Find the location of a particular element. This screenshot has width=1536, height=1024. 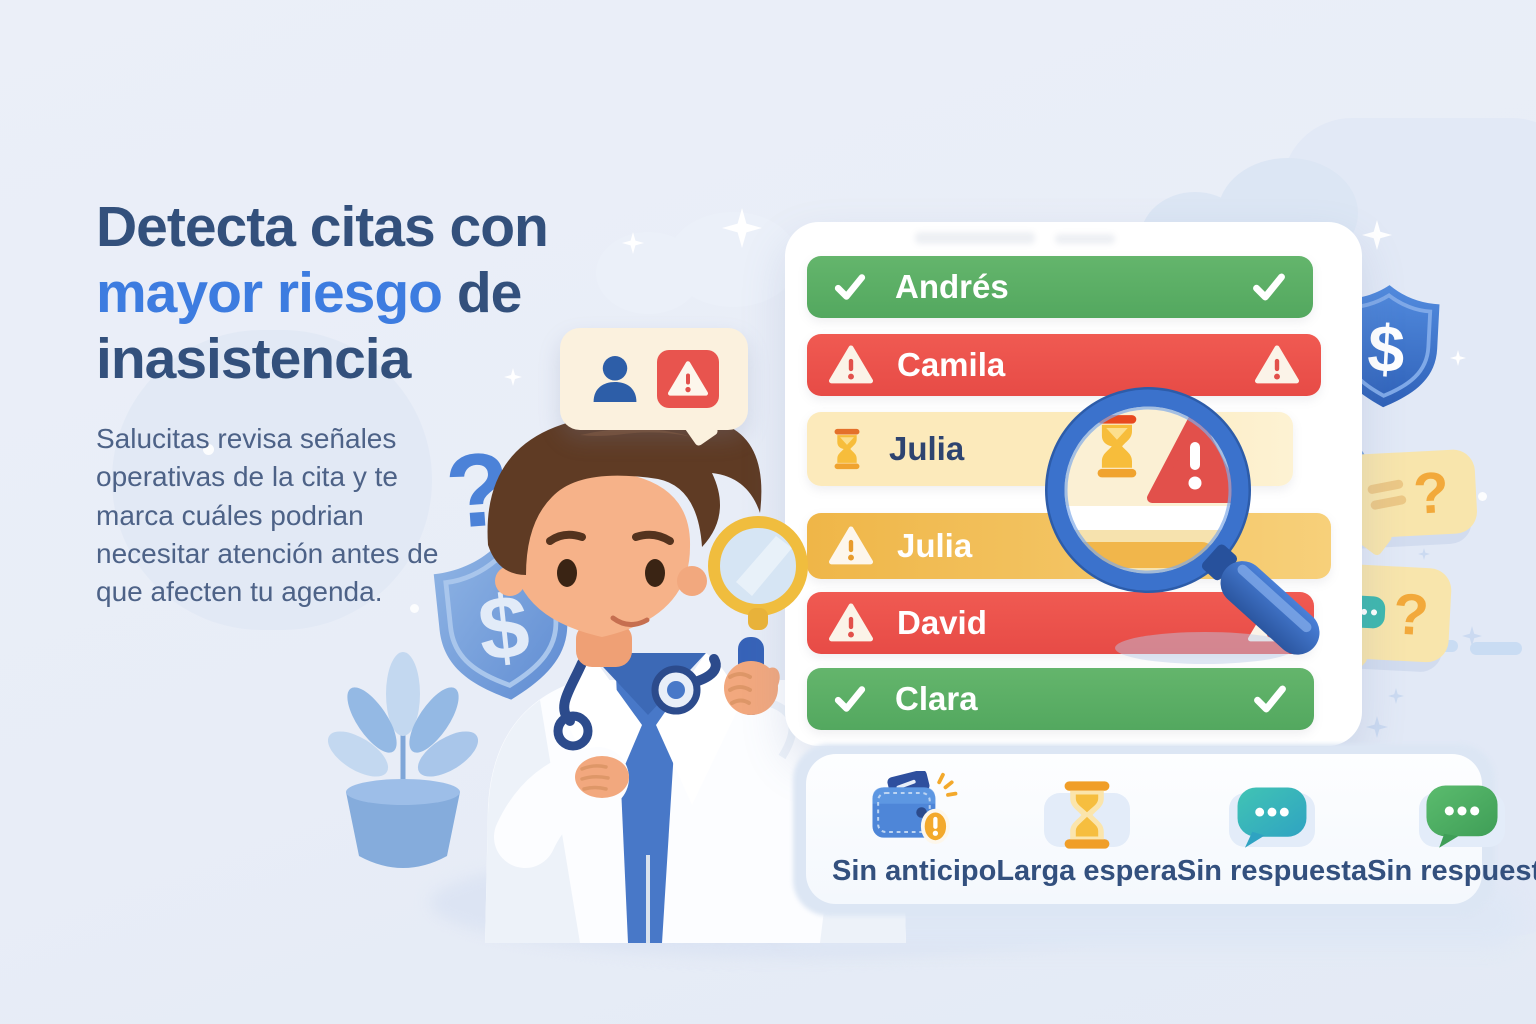

list-item: Clara is located at coordinates (1060, 699).